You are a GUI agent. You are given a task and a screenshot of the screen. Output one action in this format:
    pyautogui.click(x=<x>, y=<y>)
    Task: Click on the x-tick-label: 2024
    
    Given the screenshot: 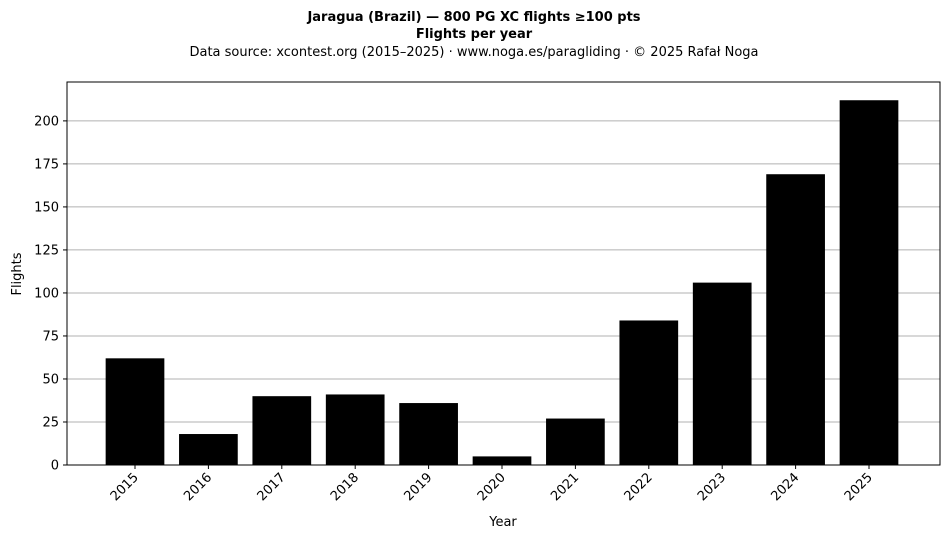 What is the action you would take?
    pyautogui.click(x=785, y=487)
    